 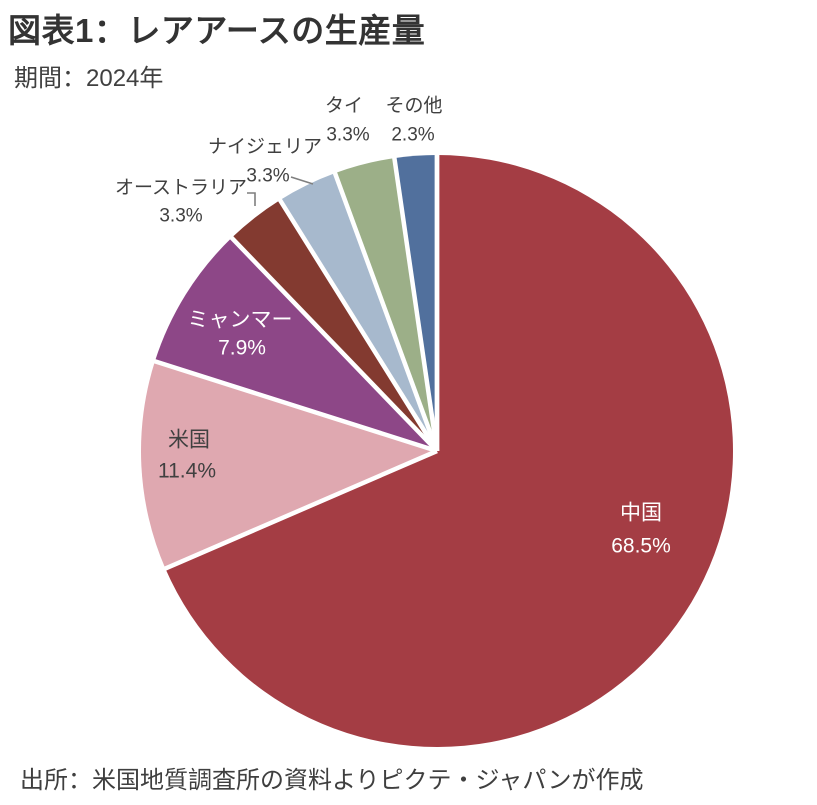 I want to click on chart-title: 図表1：レアアースの生産量, so click(x=217, y=30).